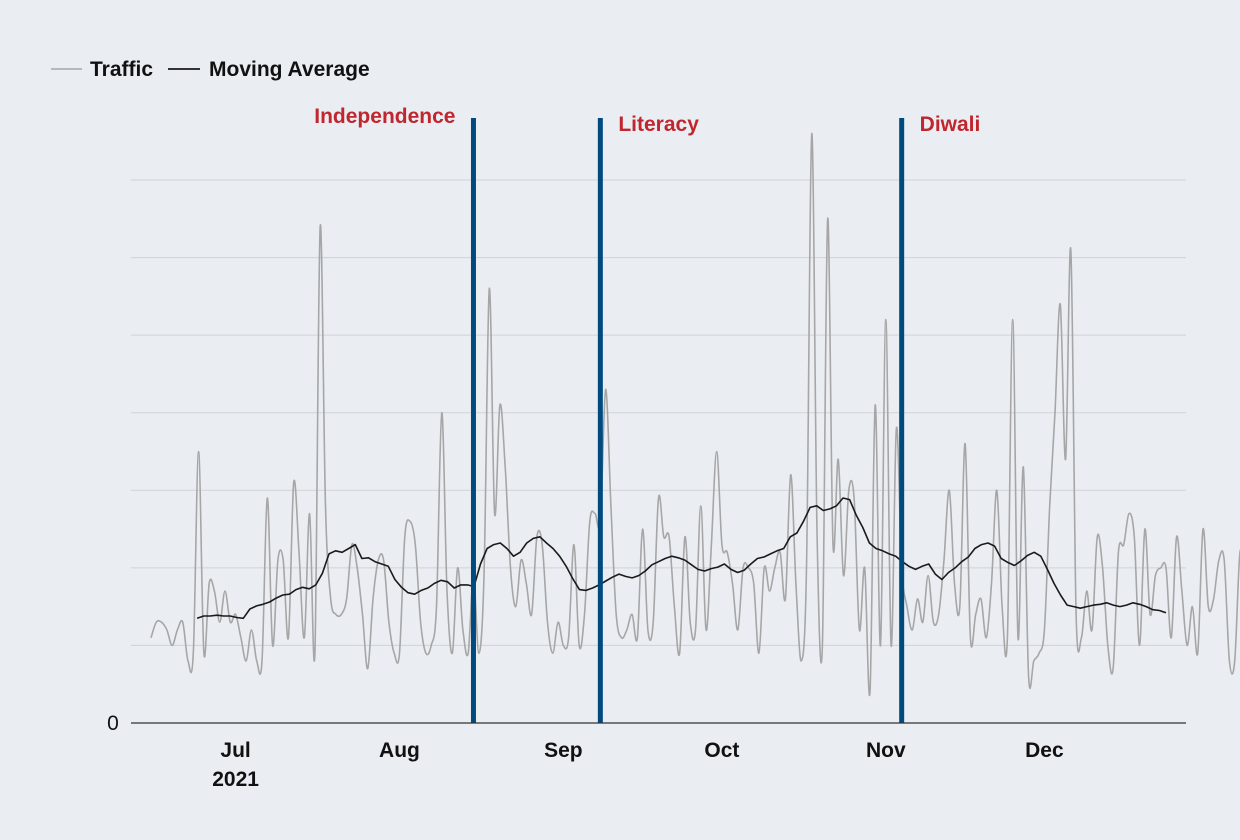 The width and height of the screenshot is (1240, 840). What do you see at coordinates (235, 750) in the screenshot?
I see `x-tick-label: Jul` at bounding box center [235, 750].